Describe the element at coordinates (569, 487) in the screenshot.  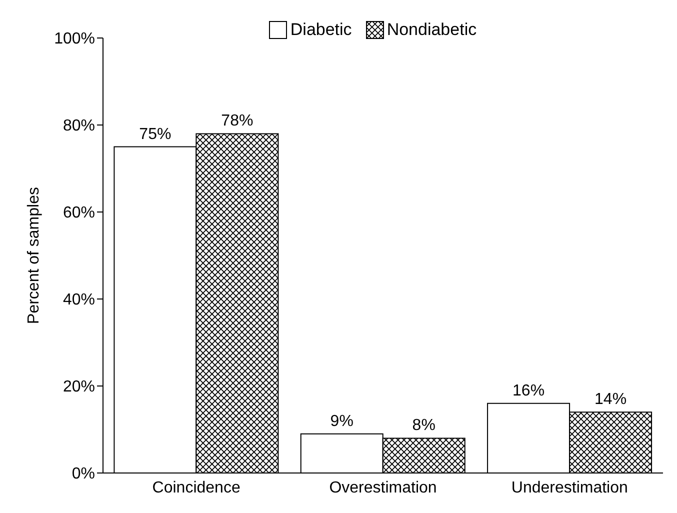
I see `x-tick-label: Underestimation` at that location.